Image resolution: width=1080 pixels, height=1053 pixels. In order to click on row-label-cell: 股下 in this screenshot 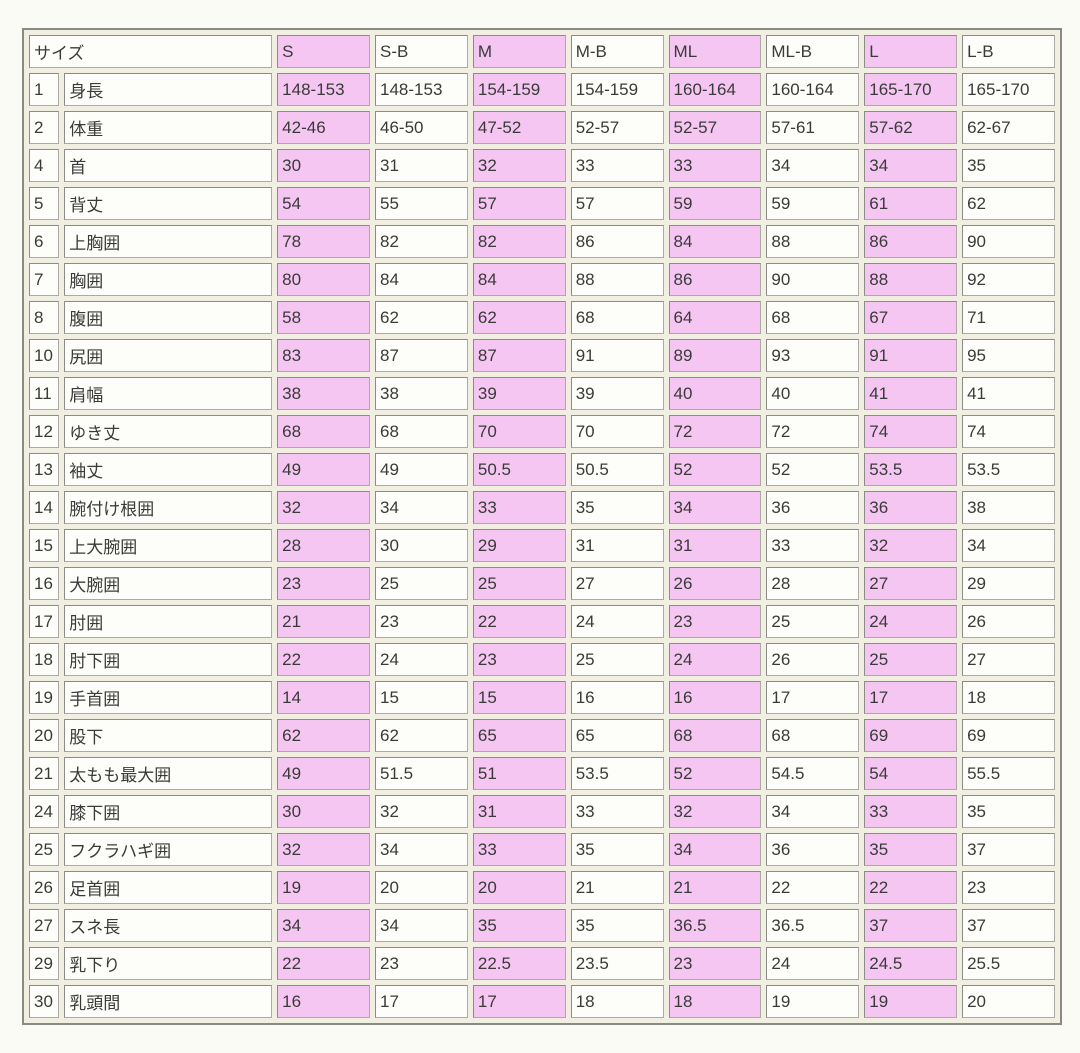, I will do `click(168, 735)`.